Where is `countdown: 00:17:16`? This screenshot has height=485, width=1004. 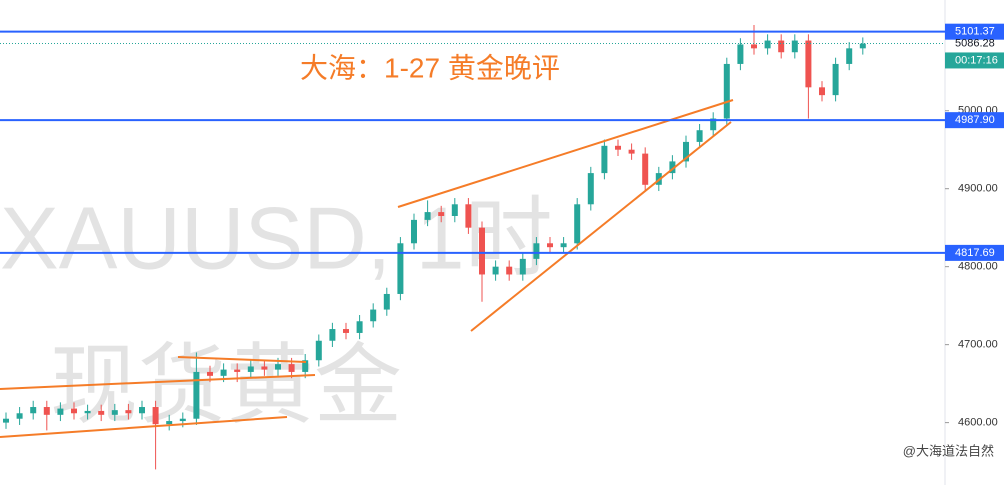 countdown: 00:17:16 is located at coordinates (976, 60).